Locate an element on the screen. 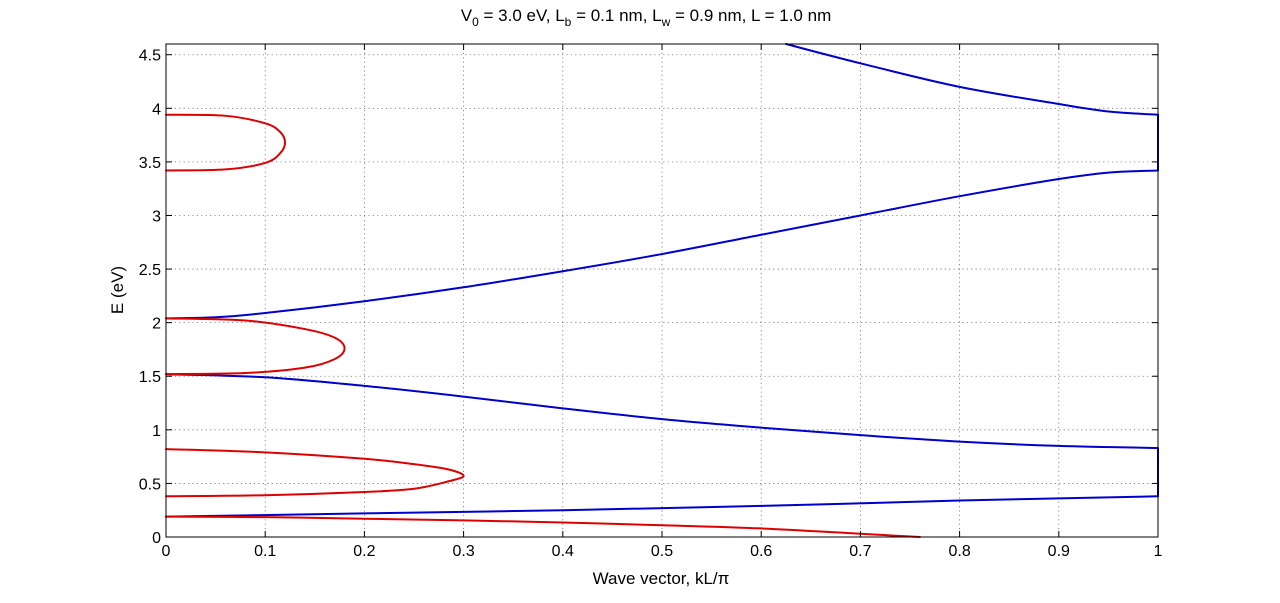 This screenshot has height=603, width=1280. y-tick-label: 4 is located at coordinates (156, 109).